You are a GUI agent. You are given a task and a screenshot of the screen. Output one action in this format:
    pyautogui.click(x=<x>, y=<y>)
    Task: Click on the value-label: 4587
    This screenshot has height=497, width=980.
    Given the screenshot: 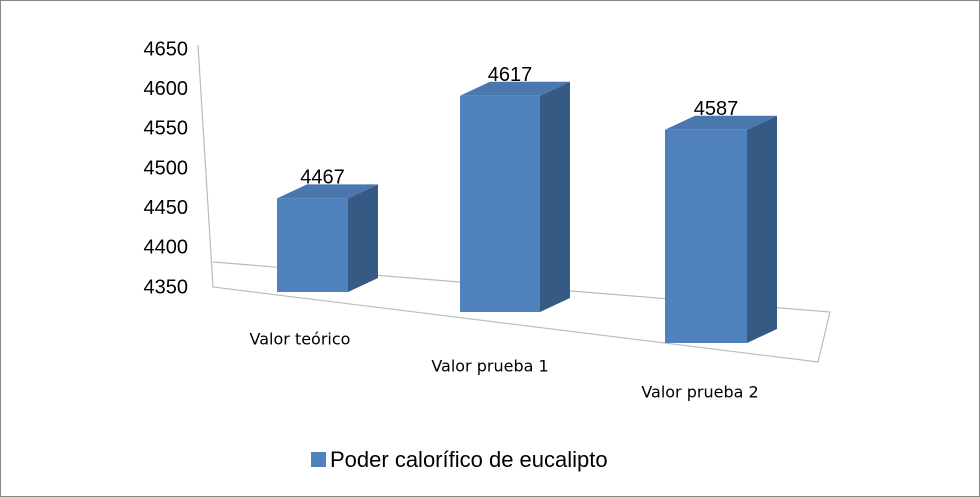 What is the action you would take?
    pyautogui.click(x=716, y=109)
    